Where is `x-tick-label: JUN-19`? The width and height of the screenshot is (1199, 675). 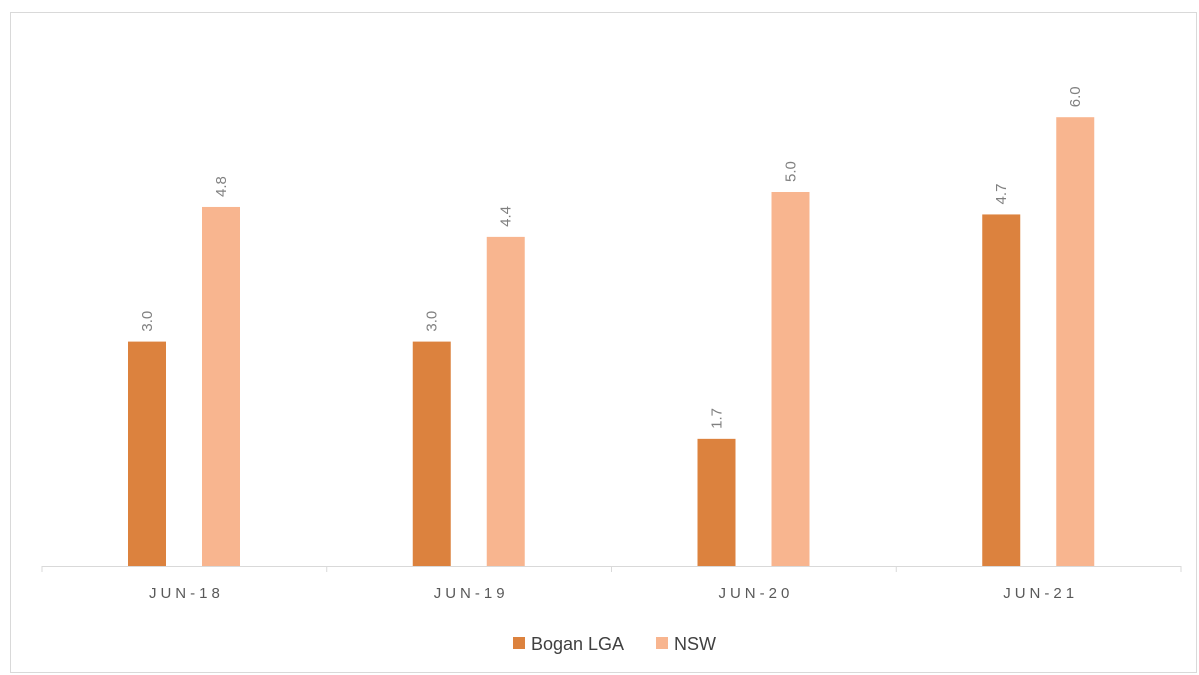 x-tick-label: JUN-19 is located at coordinates (471, 593).